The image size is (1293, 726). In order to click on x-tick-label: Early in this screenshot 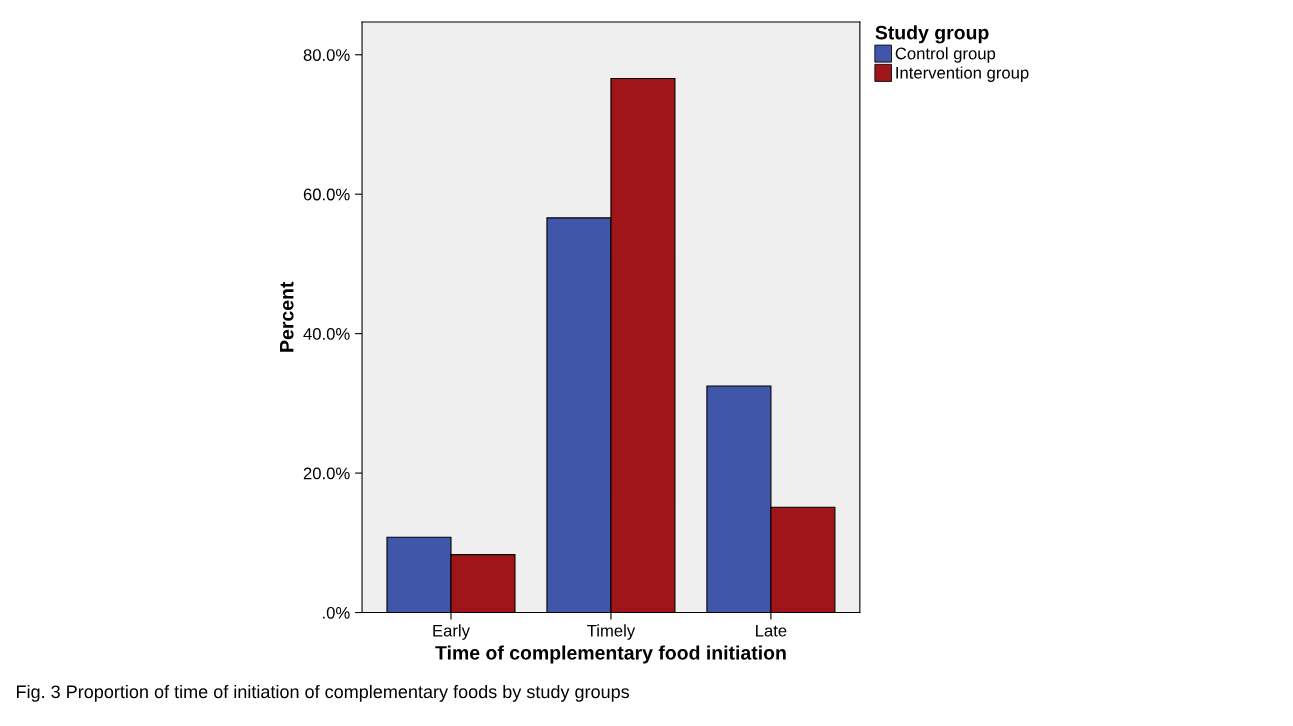, I will do `click(451, 632)`.